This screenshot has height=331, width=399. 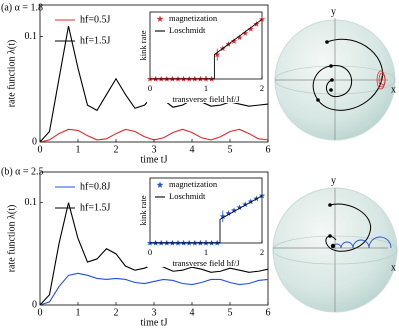 What do you see at coordinates (95, 19) in the screenshot?
I see `legend-label: hf=0.5J` at bounding box center [95, 19].